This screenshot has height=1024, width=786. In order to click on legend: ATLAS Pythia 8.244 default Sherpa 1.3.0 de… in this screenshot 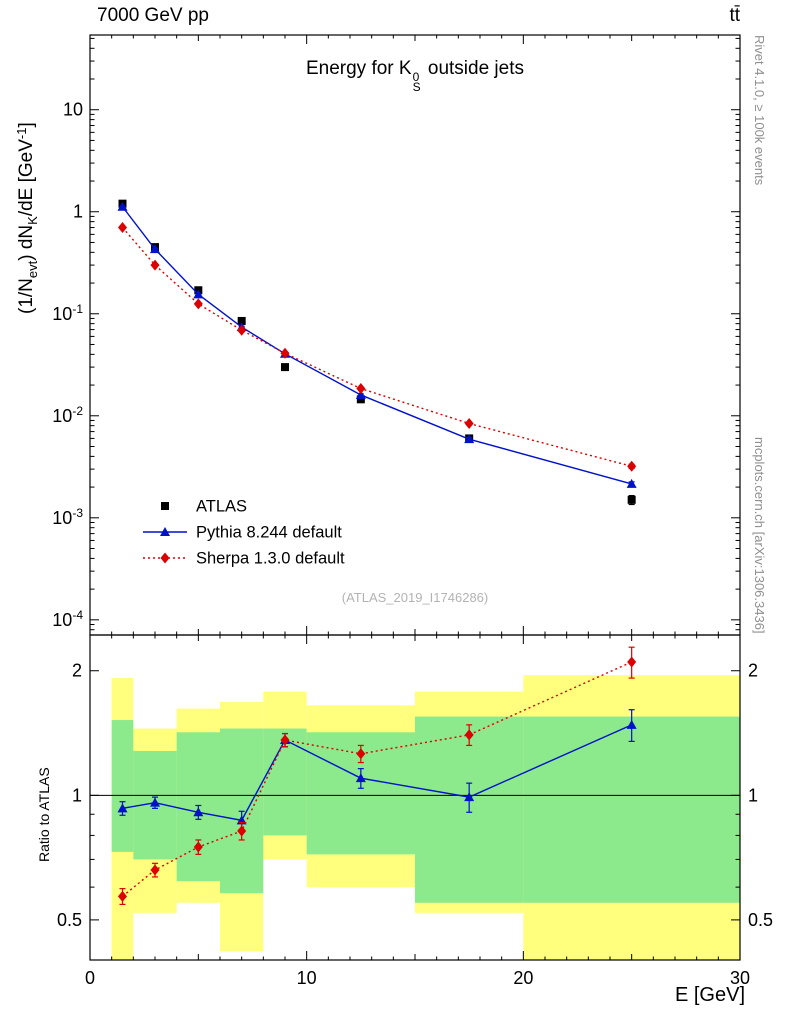, I will do `click(244, 533)`.